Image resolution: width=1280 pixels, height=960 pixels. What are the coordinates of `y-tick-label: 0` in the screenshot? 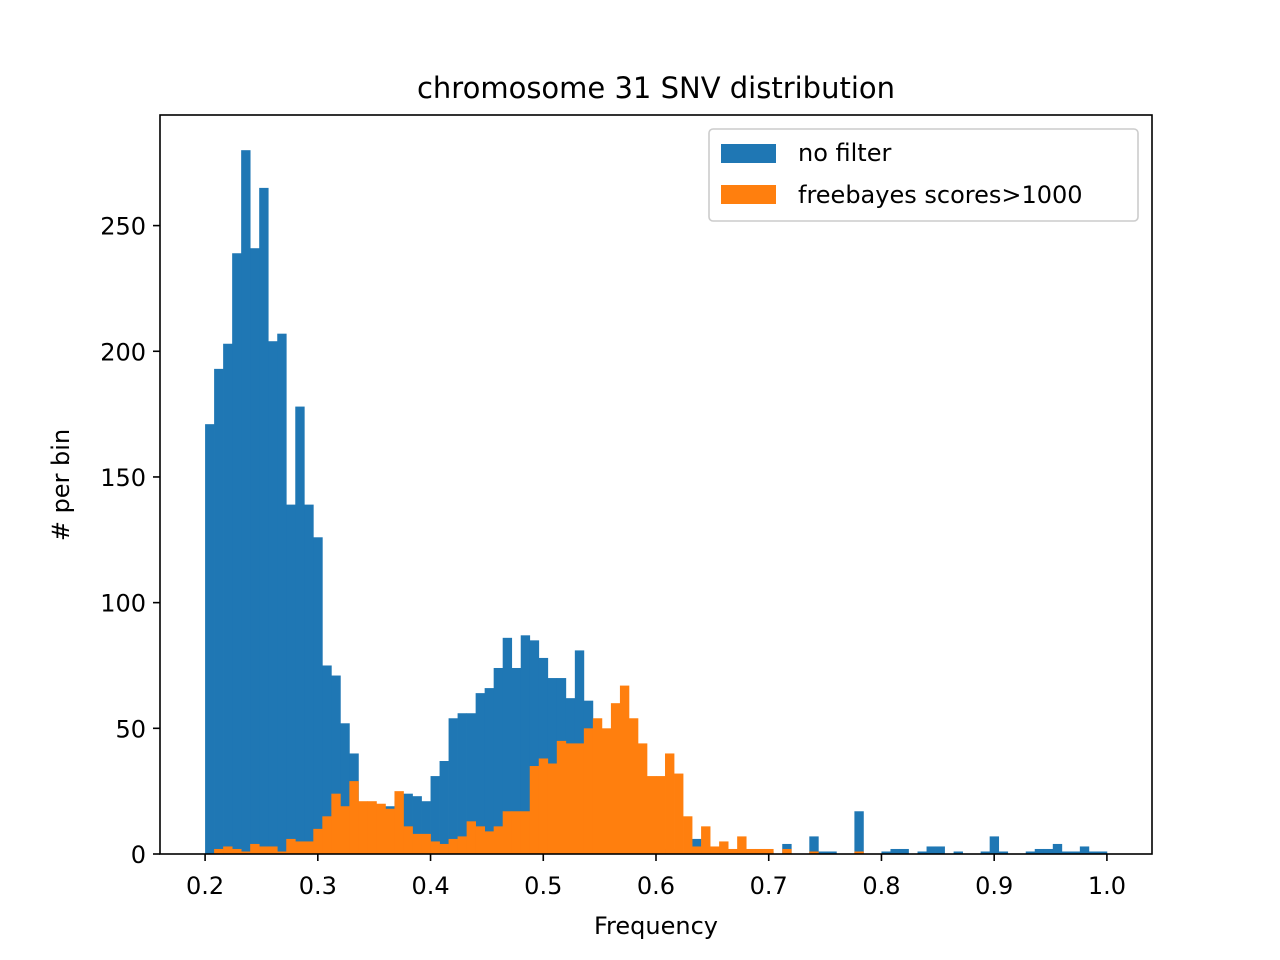 It's located at (138, 855).